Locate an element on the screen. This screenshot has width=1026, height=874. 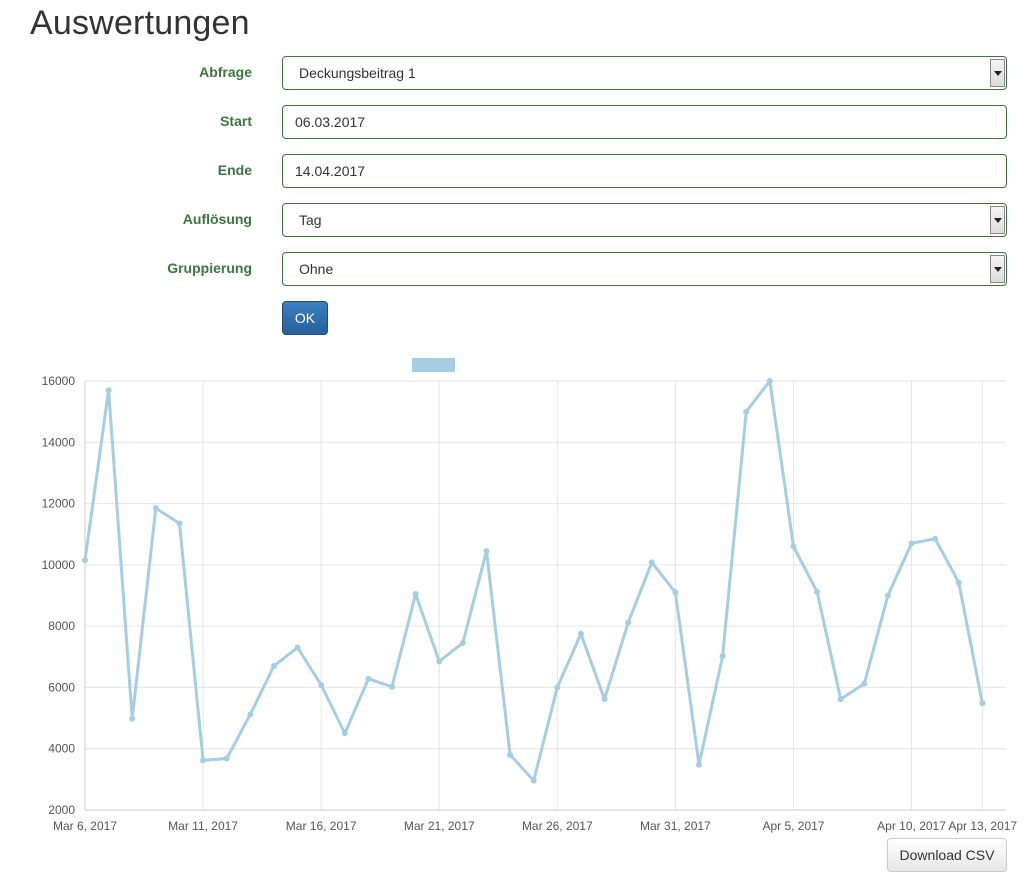
aufloesung-label: Auflösung is located at coordinates (217, 219).